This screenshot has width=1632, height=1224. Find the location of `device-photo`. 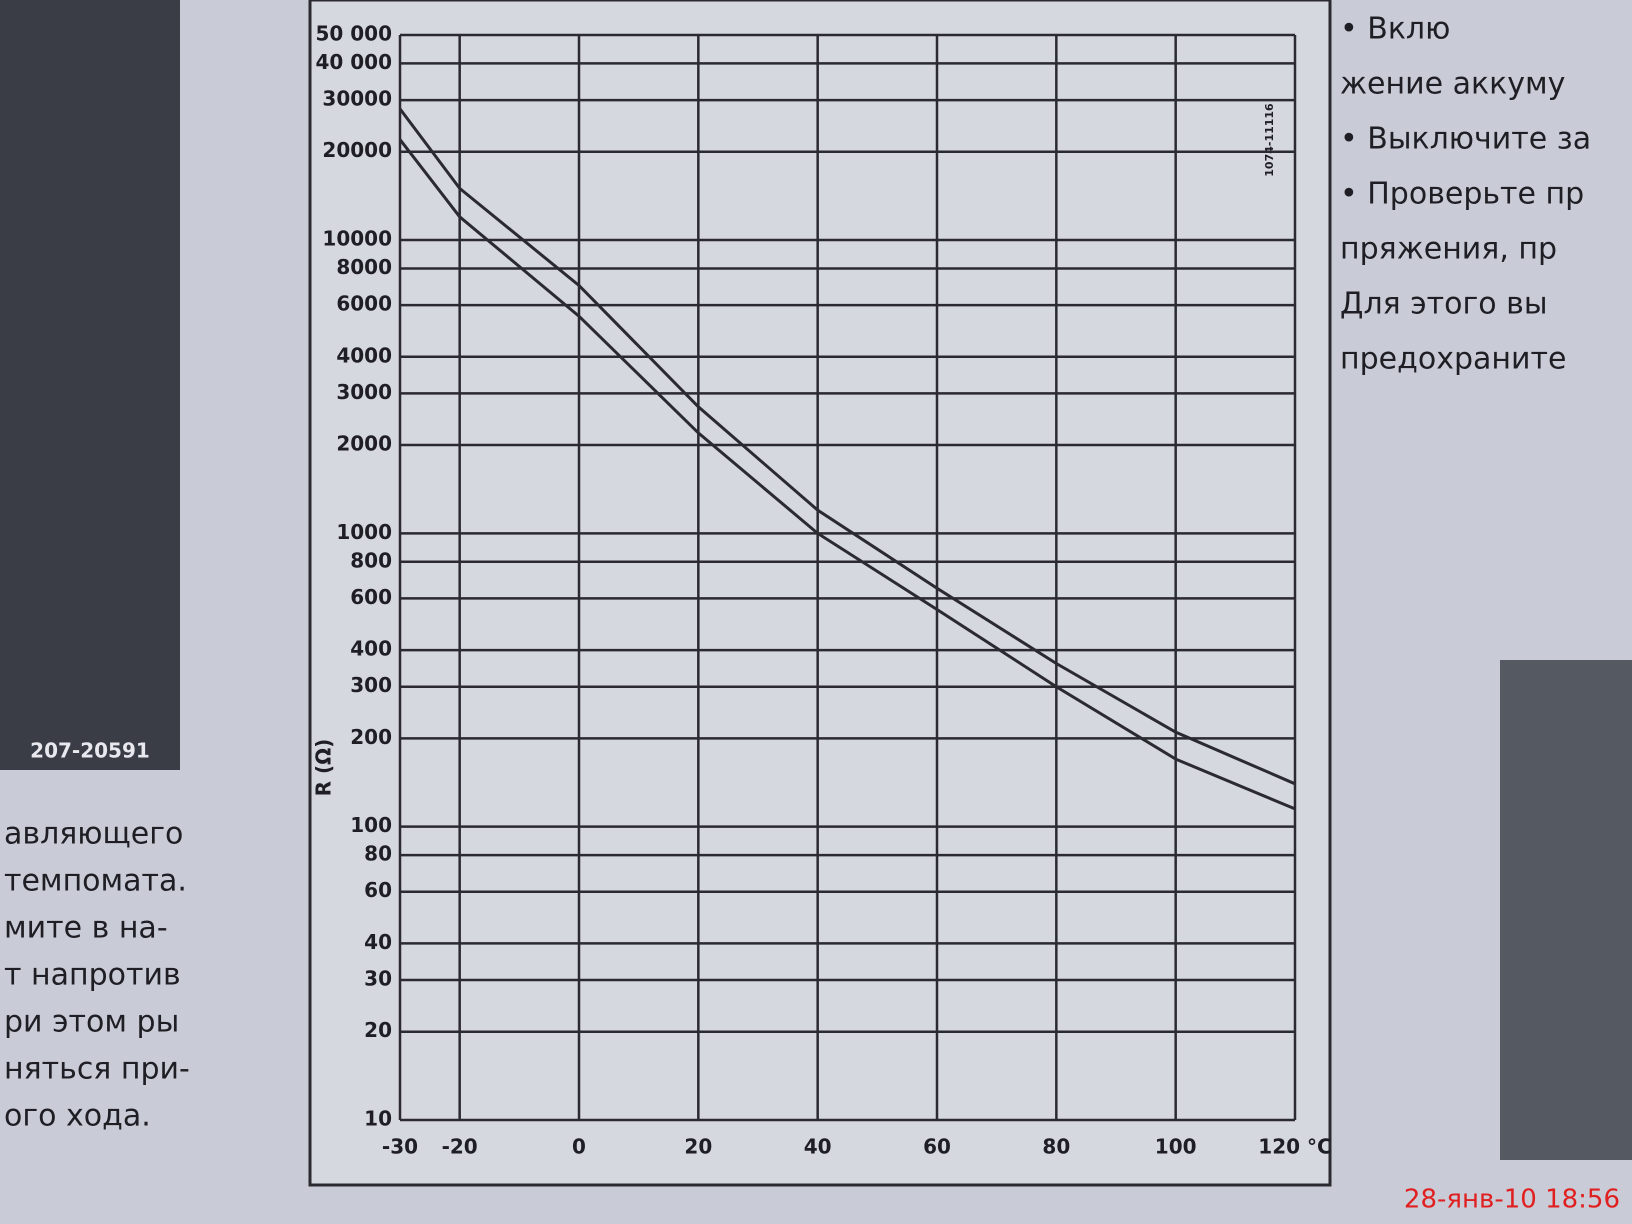

device-photo is located at coordinates (1566, 910).